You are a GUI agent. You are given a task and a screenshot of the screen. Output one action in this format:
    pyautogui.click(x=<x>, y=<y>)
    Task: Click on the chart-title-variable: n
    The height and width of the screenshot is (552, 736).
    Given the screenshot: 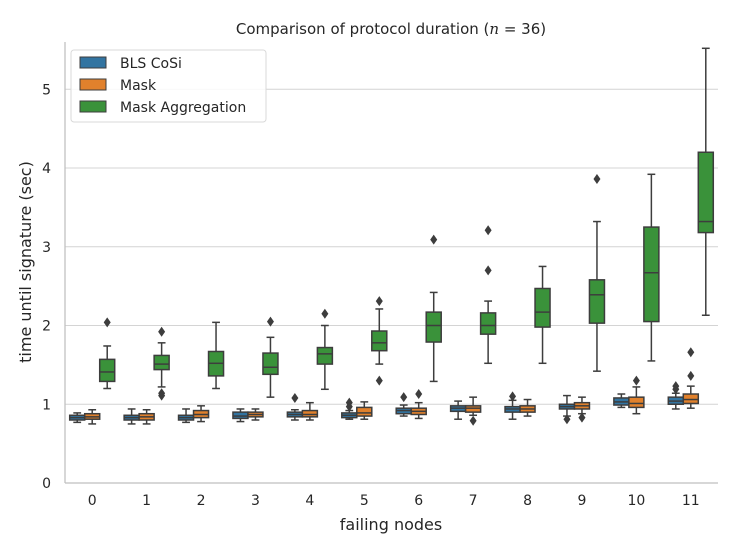 What is the action you would take?
    pyautogui.click(x=494, y=29)
    